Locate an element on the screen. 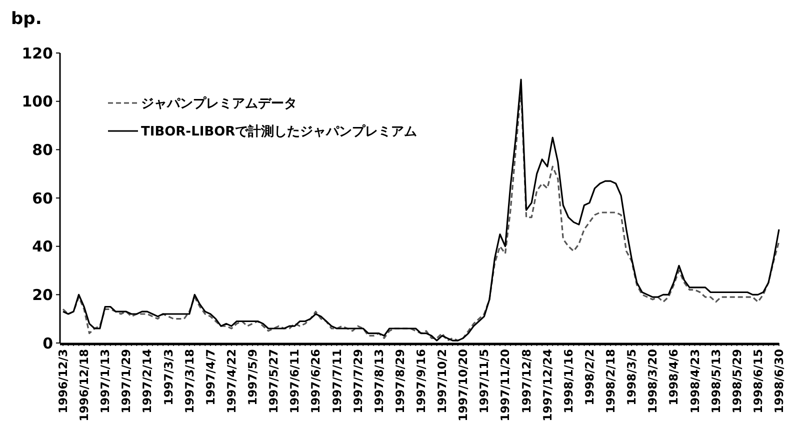 The width and height of the screenshot is (795, 434). x-tick-label: 1997/1/29 is located at coordinates (126, 381).